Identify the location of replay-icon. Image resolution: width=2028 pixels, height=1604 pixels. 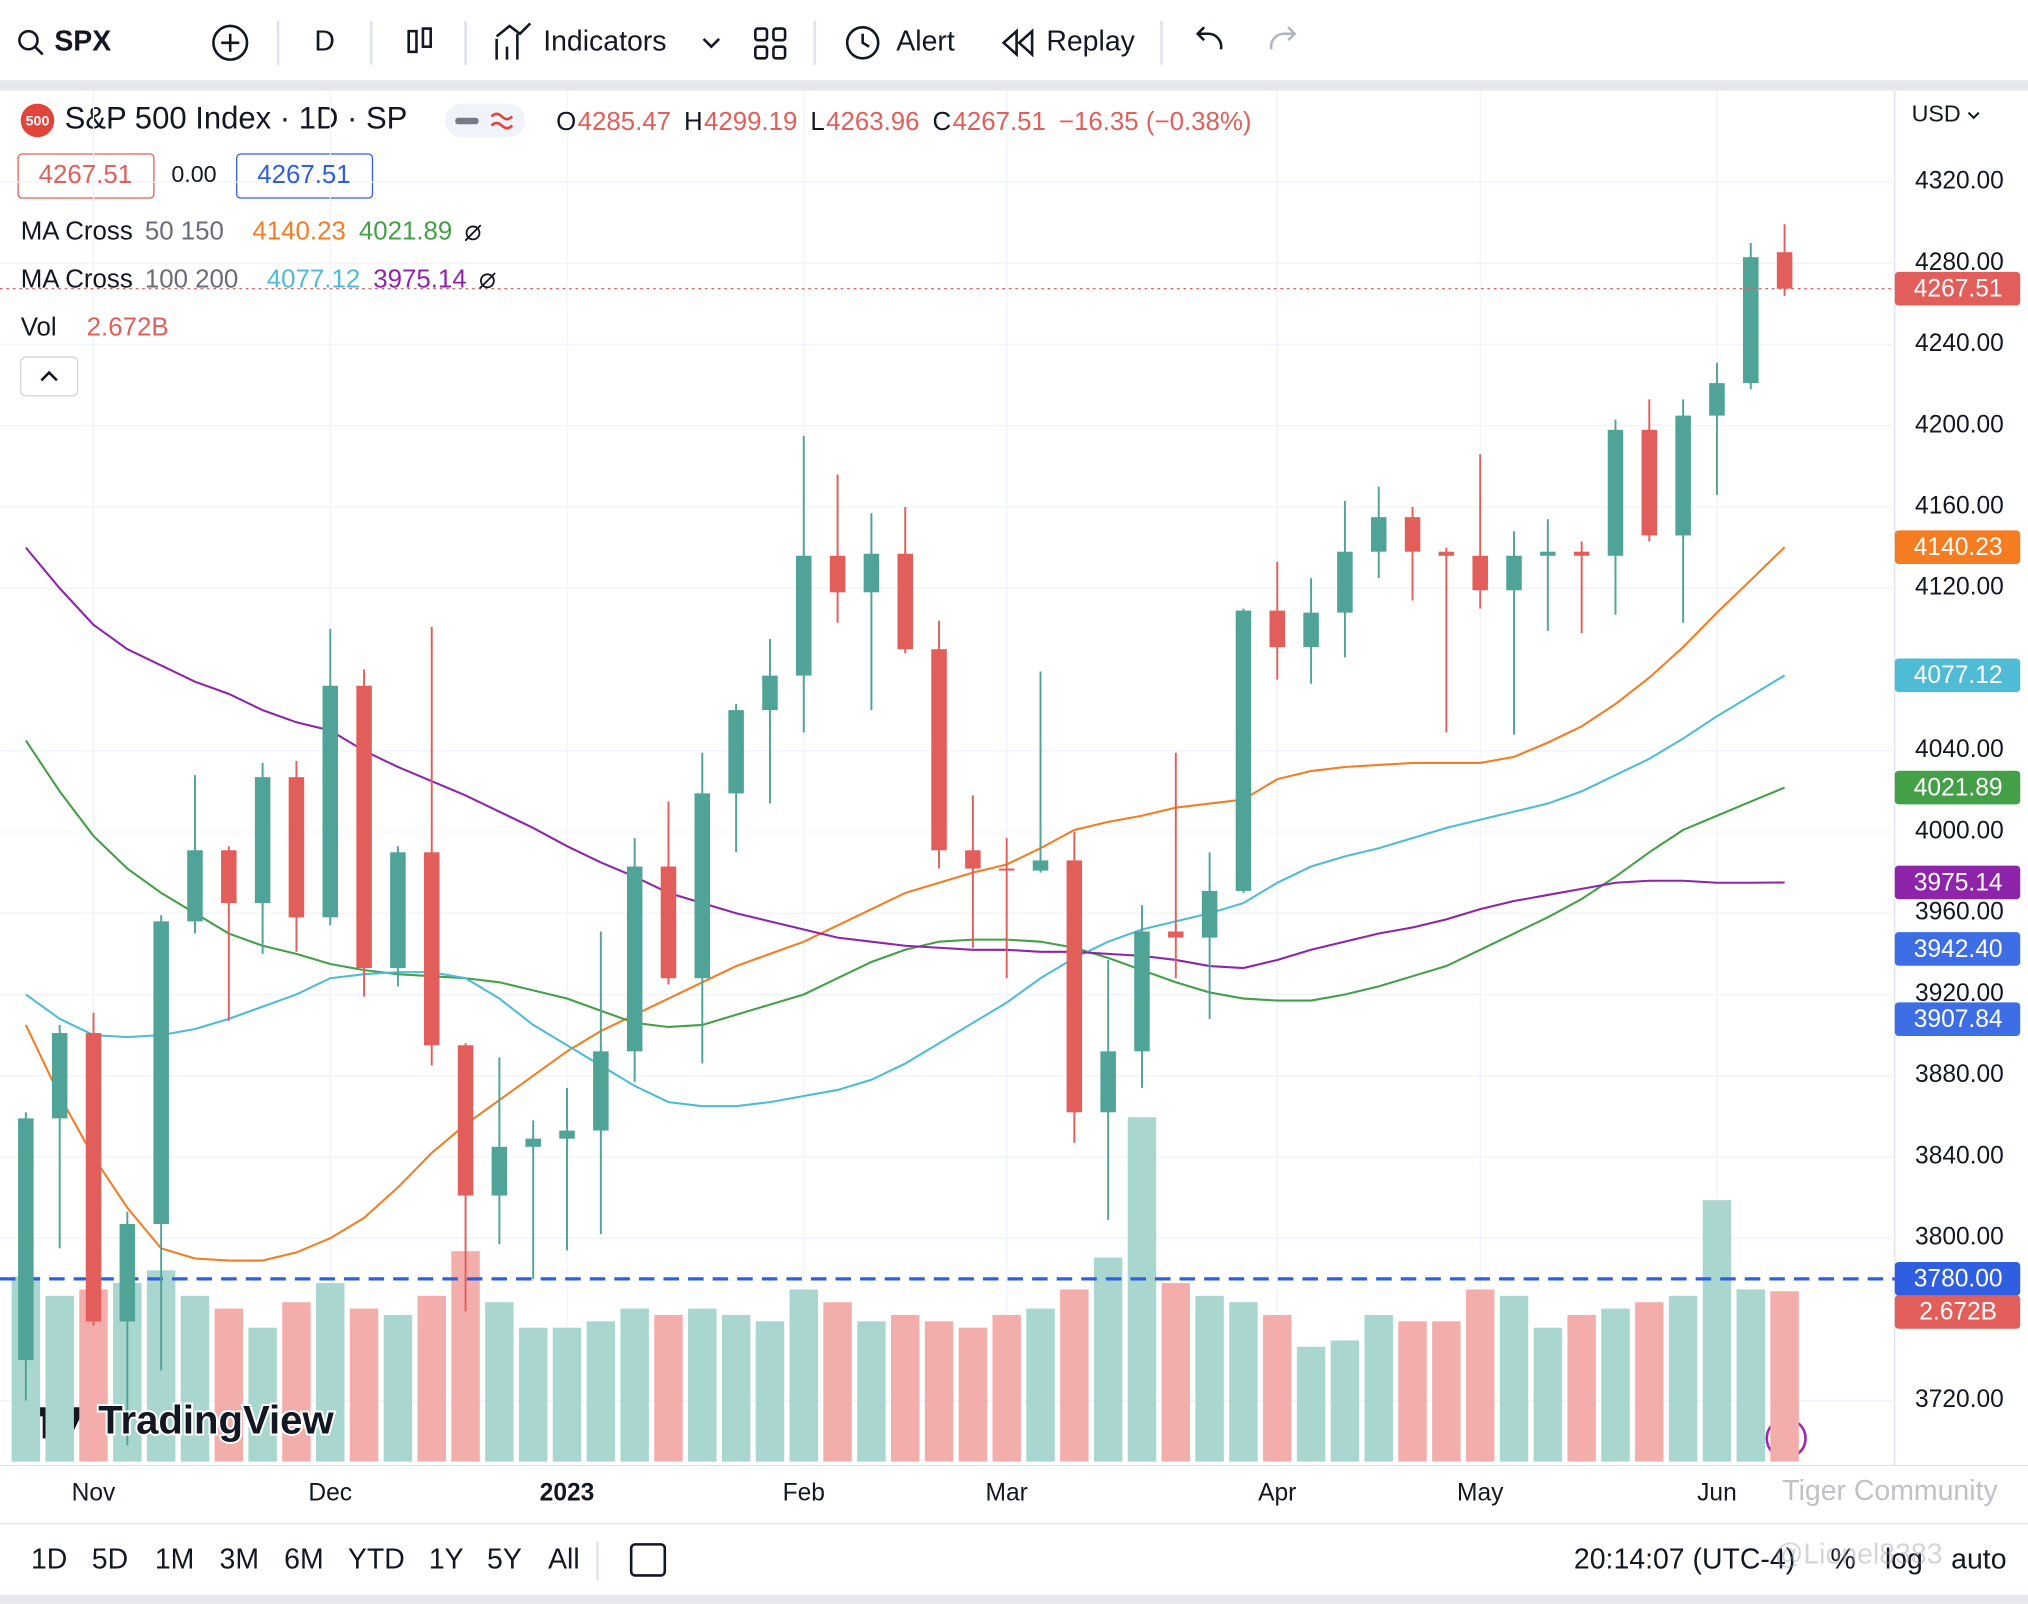
(1017, 43).